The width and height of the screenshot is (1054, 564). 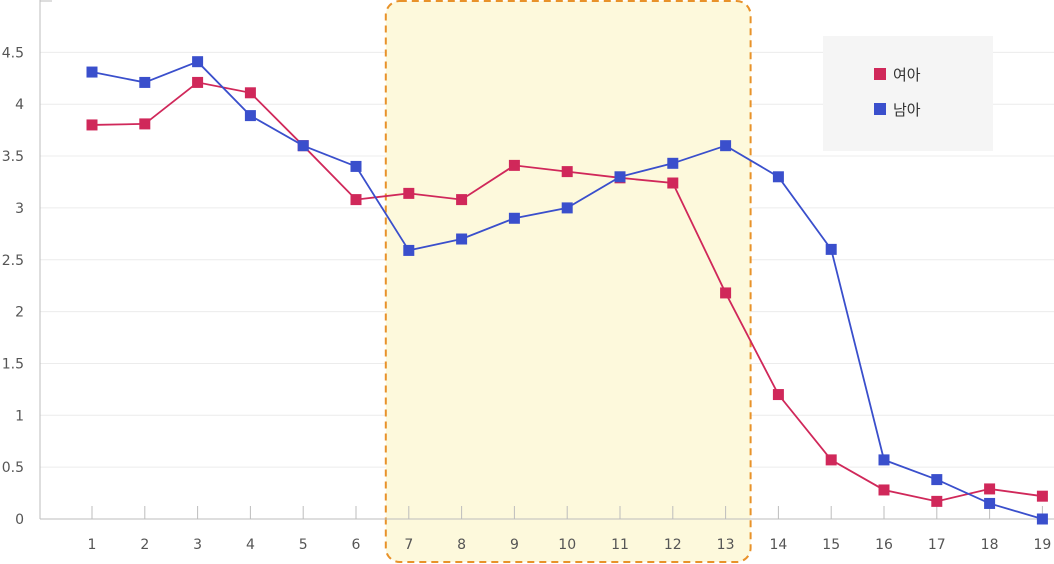 I want to click on x-tick-label: 19, so click(x=1042, y=545).